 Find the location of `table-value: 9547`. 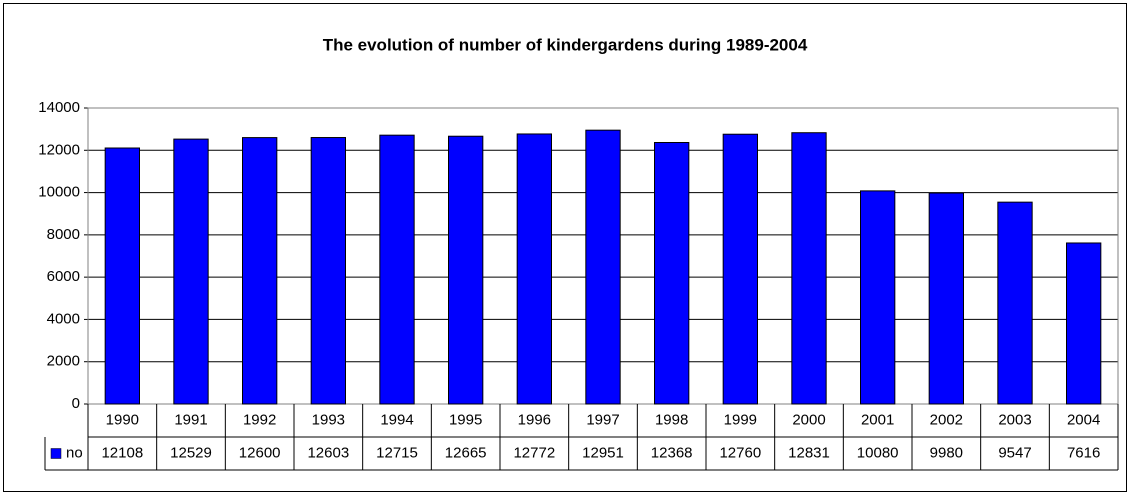

table-value: 9547 is located at coordinates (1014, 452).